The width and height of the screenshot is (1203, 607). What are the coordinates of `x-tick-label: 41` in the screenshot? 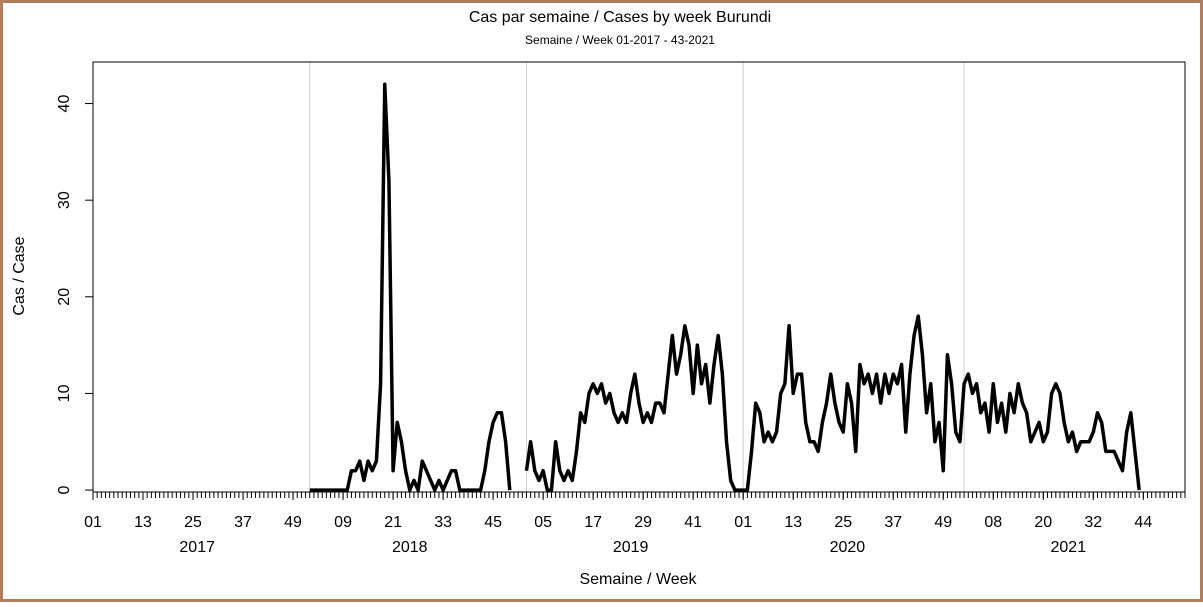 It's located at (693, 522).